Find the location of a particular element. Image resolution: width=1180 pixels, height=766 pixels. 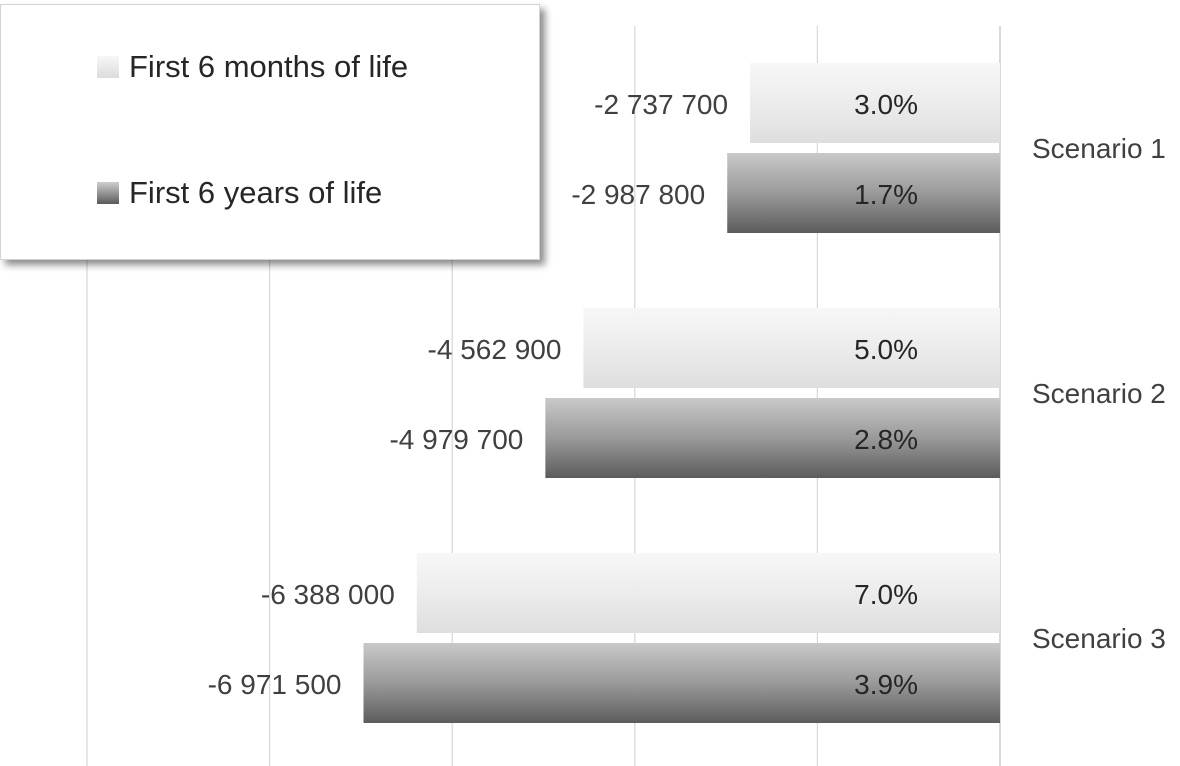

category-axis: Scenario 1 Scenario 2 Scenario 3 is located at coordinates (1099, 393).